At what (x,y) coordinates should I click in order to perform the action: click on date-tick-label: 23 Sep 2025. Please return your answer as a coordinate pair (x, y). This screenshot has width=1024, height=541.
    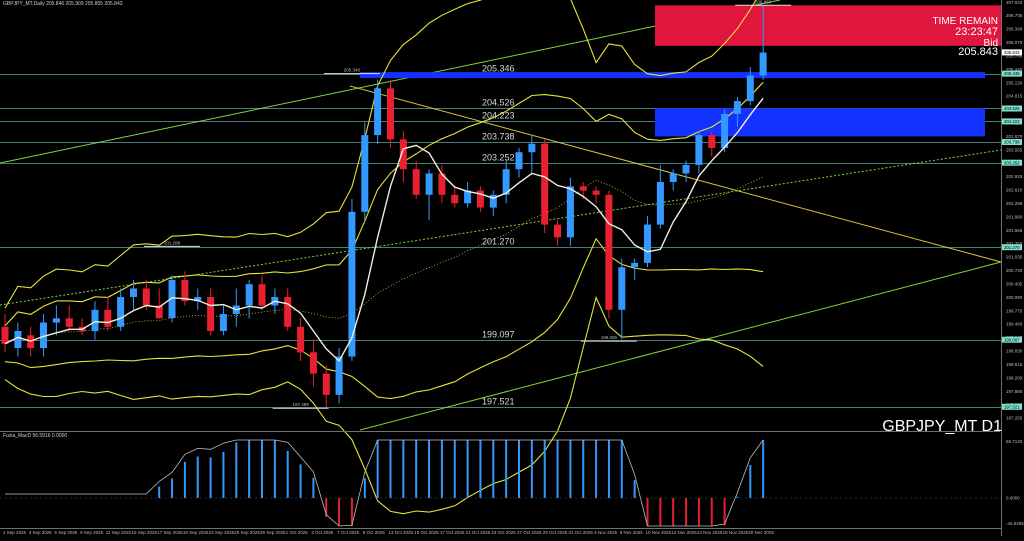
    Looking at the image, I should click on (222, 532).